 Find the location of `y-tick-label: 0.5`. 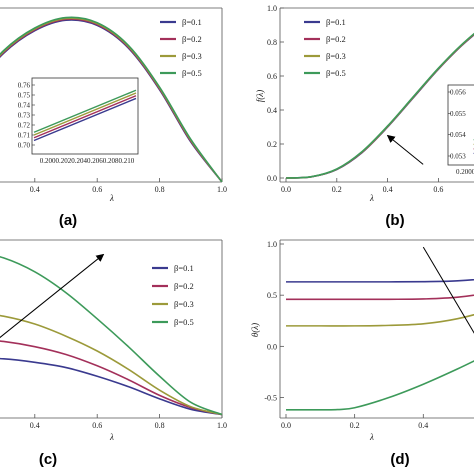

y-tick-label: 0.5 is located at coordinates (272, 295).